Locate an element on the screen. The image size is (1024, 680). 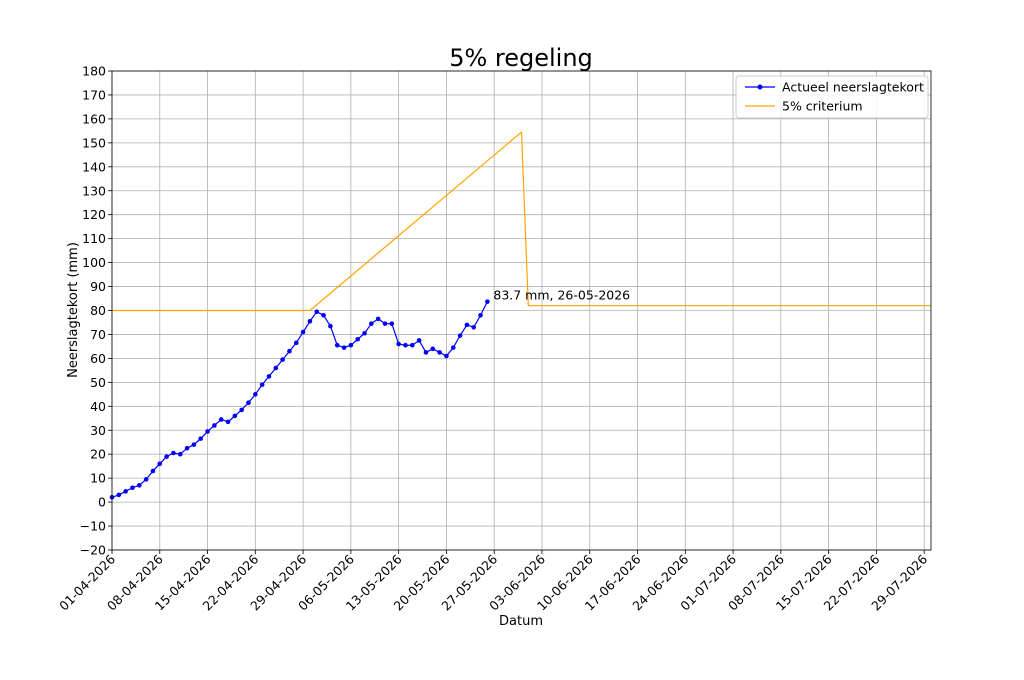
y-tick-label: −10 is located at coordinates (93, 526).